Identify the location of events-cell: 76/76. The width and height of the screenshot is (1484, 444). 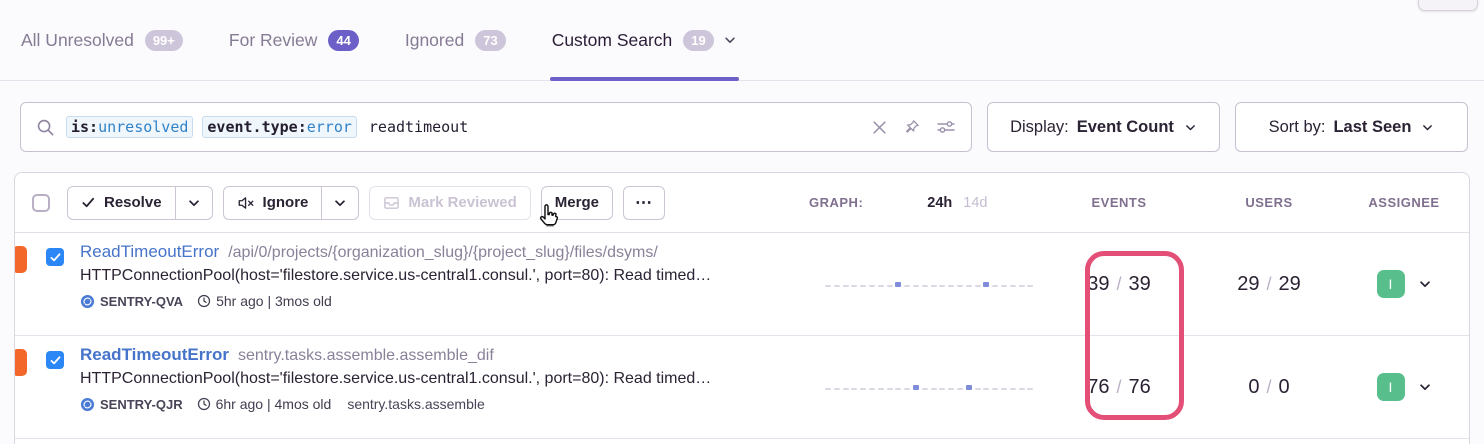
(1119, 386).